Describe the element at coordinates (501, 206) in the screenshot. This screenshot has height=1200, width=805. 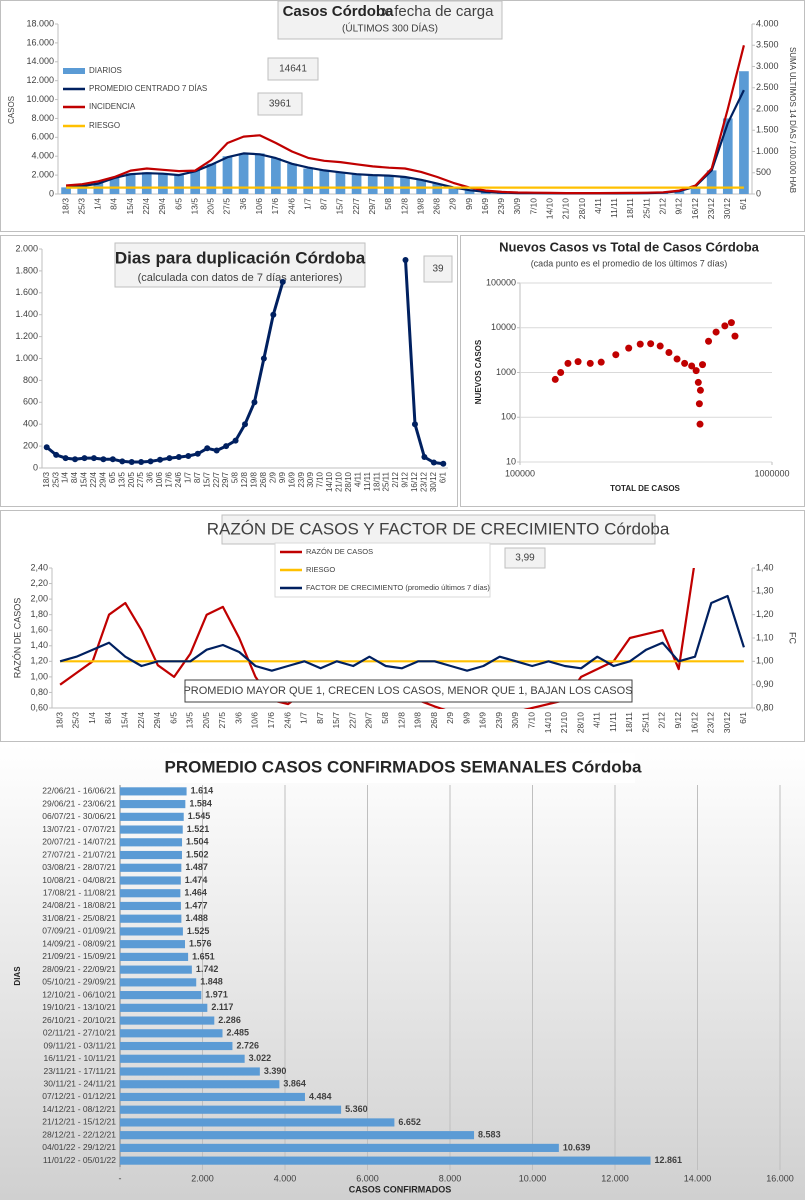
I see `x-tick-label: 23/9` at that location.